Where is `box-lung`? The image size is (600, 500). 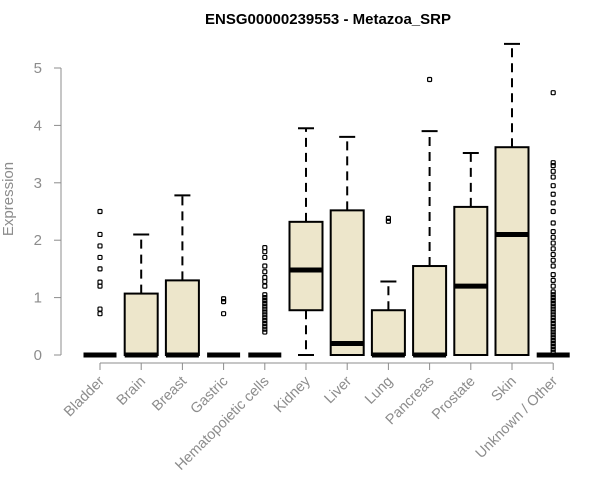 box-lung is located at coordinates (388, 286).